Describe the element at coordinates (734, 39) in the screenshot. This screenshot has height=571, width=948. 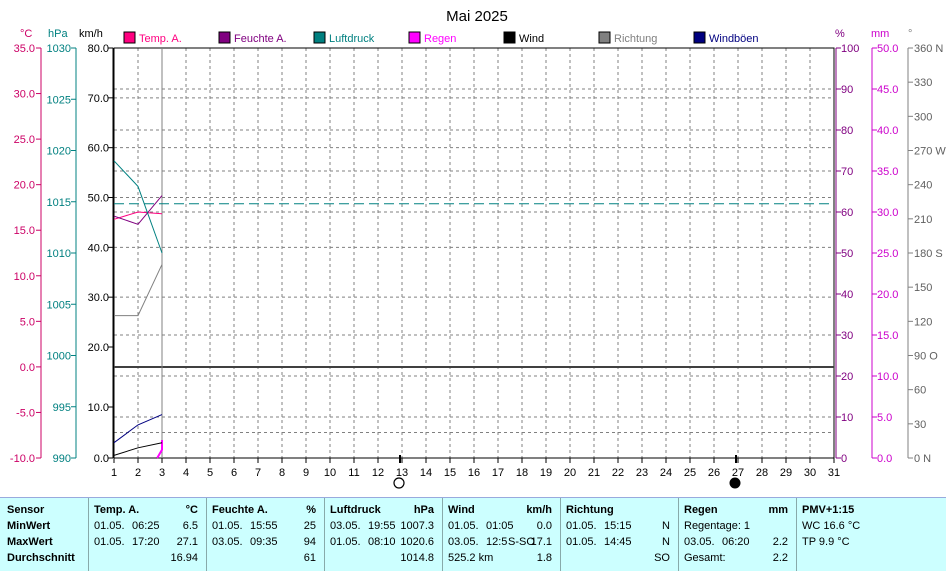
I see `legend-label-6: Windböen` at that location.